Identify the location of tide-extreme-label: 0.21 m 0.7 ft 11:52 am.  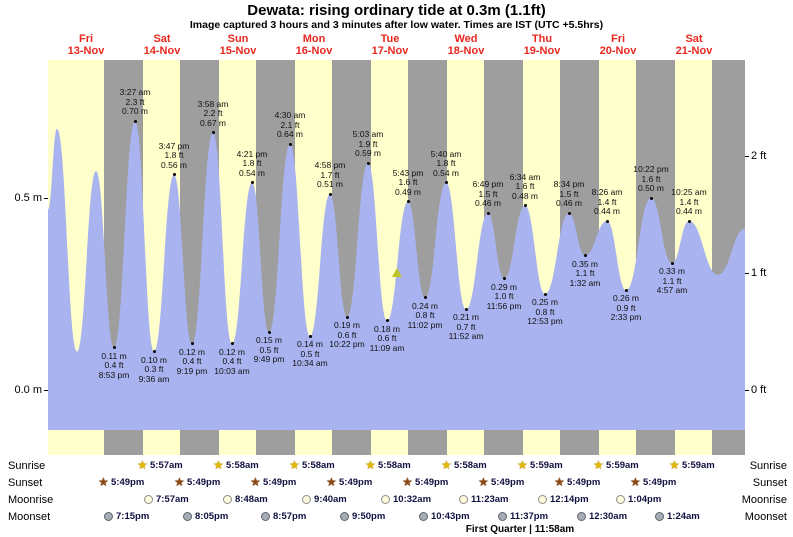
(466, 327).